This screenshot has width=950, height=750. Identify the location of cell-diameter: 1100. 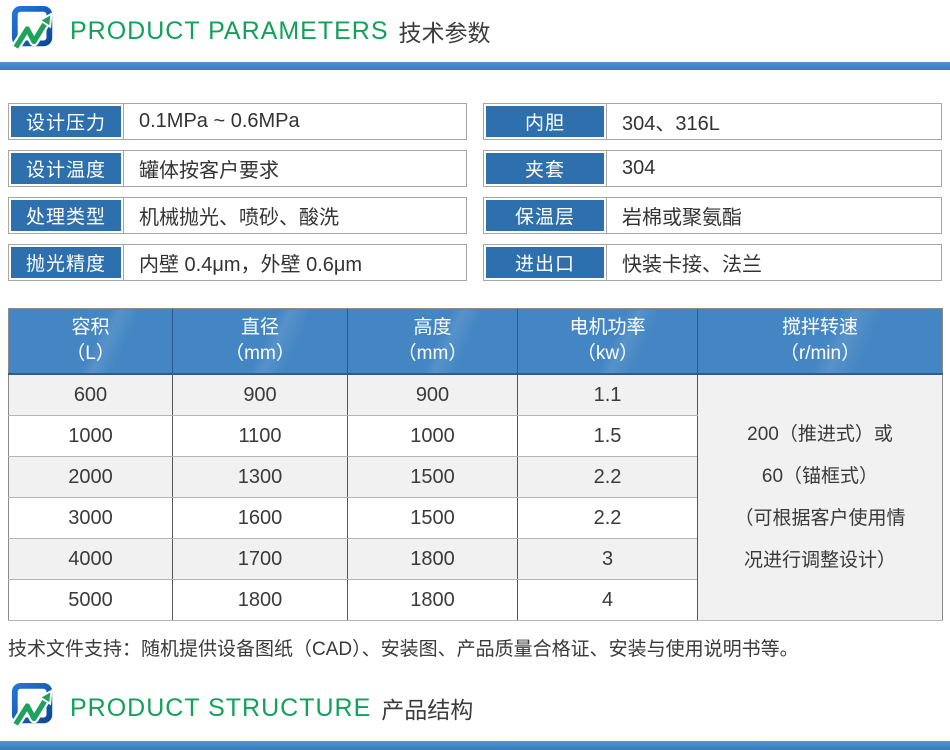
(260, 436).